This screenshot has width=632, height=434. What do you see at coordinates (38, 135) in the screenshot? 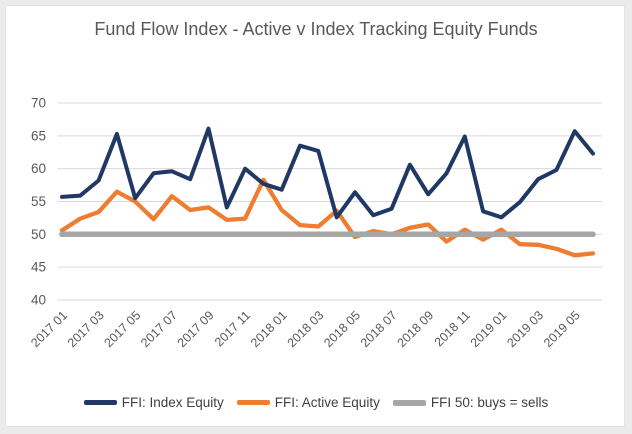
I see `y-axis-tick-label: 65` at bounding box center [38, 135].